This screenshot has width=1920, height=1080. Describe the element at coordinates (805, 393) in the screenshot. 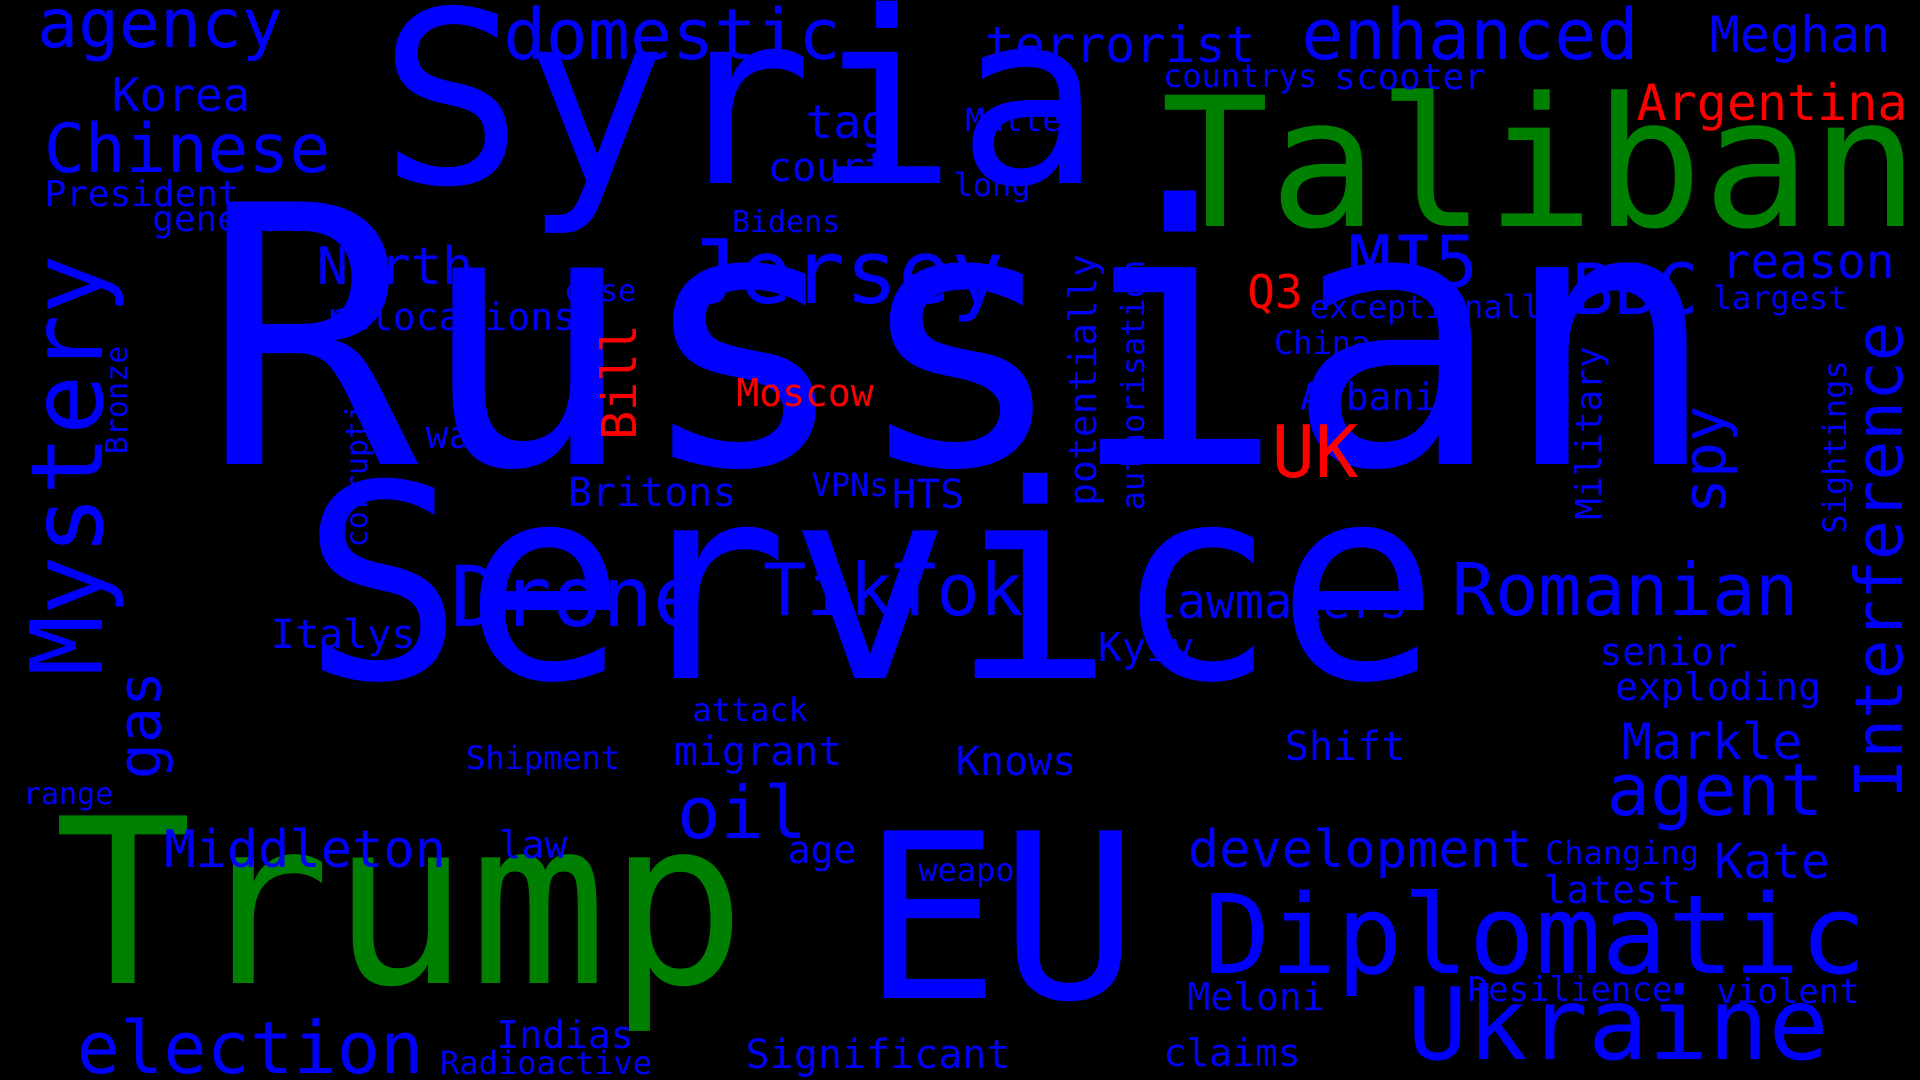

I see `word-moscow: Moscow` at that location.